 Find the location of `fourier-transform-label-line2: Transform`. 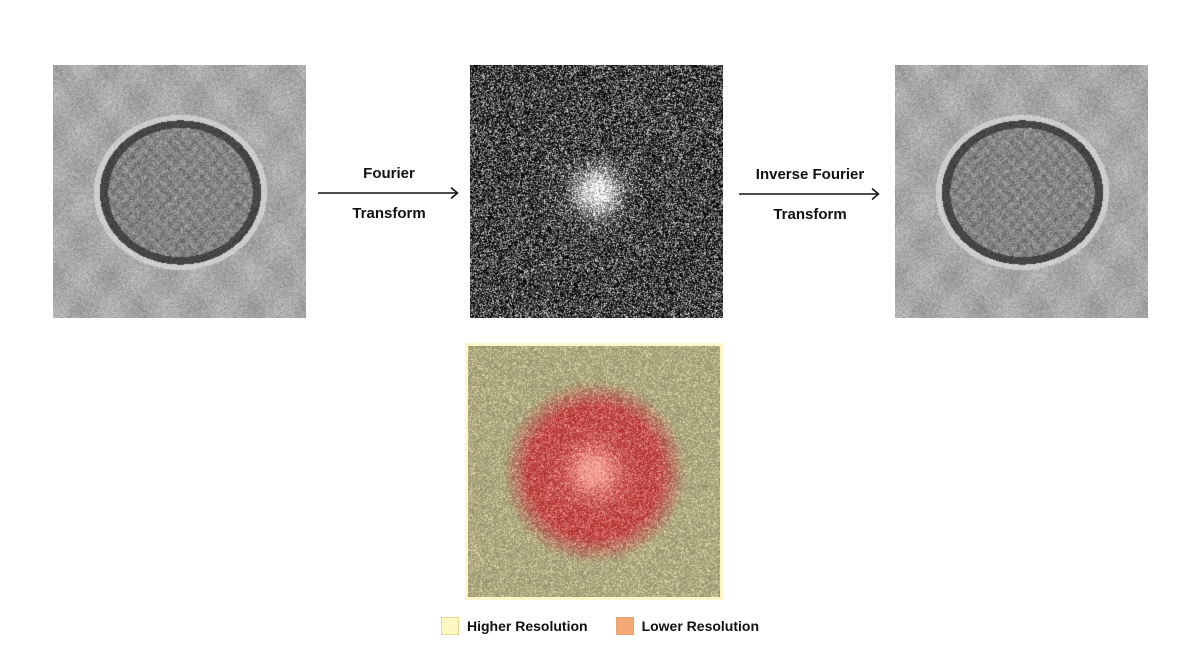

fourier-transform-label-line2: Transform is located at coordinates (389, 213).